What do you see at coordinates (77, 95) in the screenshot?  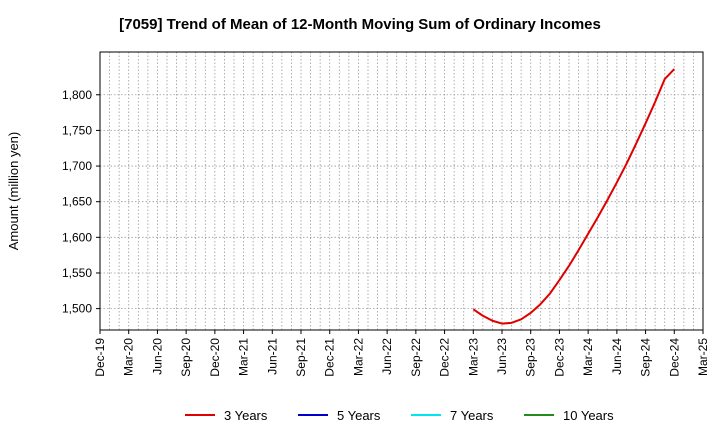 I see `y-tick-label: 1,800` at bounding box center [77, 95].